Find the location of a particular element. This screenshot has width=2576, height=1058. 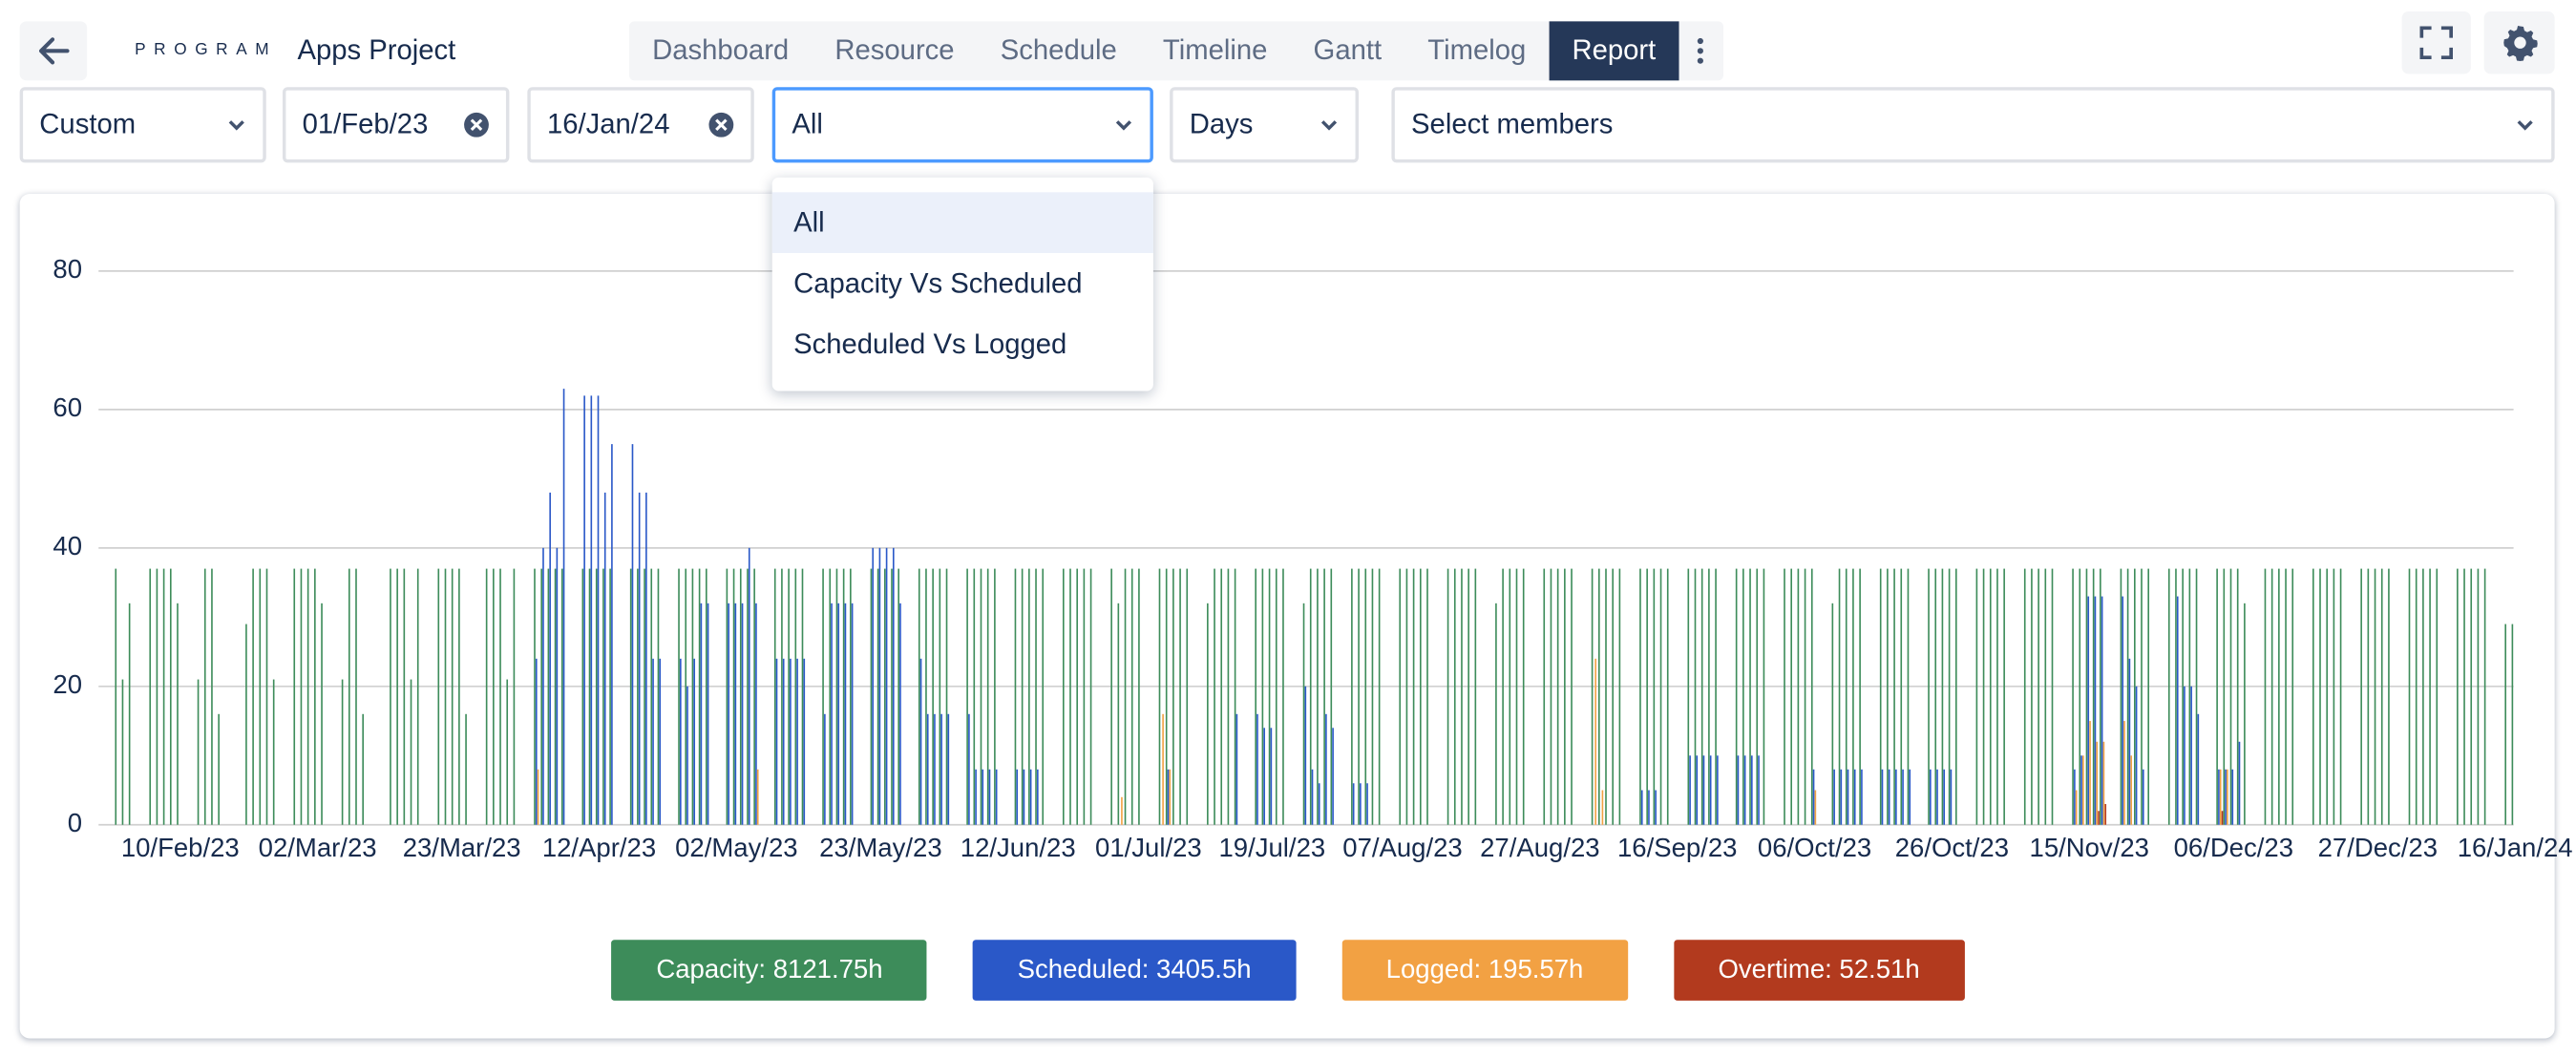

back-button is located at coordinates (53, 51).